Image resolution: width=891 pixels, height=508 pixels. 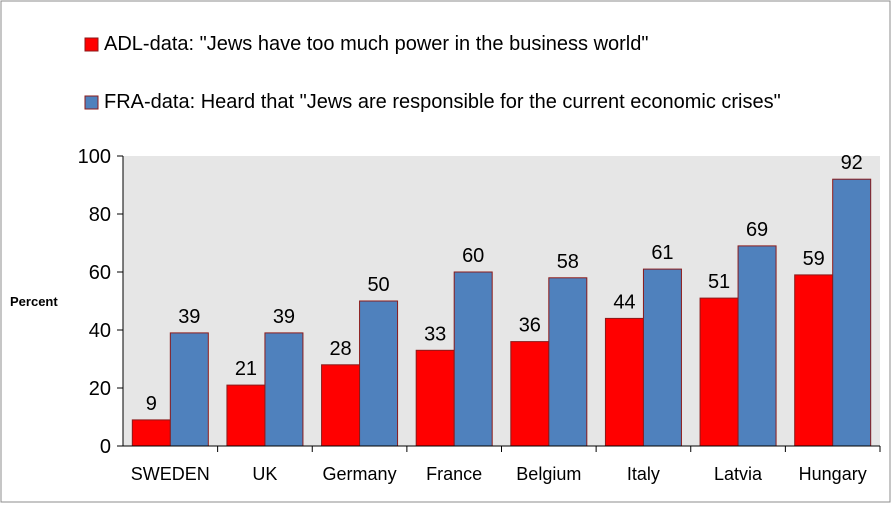 What do you see at coordinates (719, 282) in the screenshot?
I see `value-label: 51` at bounding box center [719, 282].